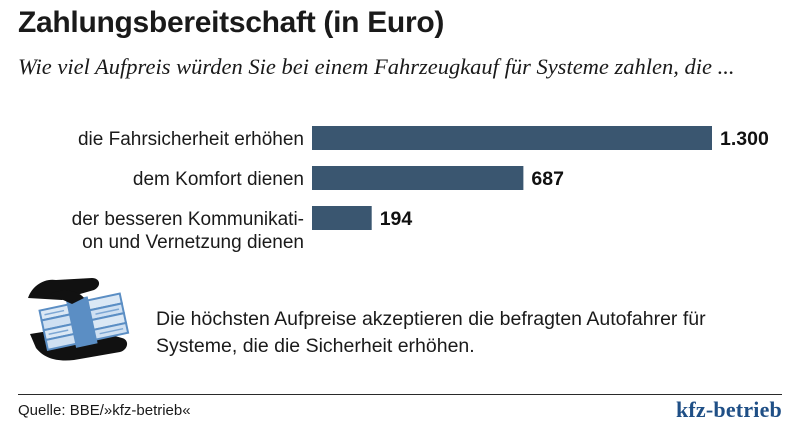  I want to click on value-label-1: 687, so click(547, 179).